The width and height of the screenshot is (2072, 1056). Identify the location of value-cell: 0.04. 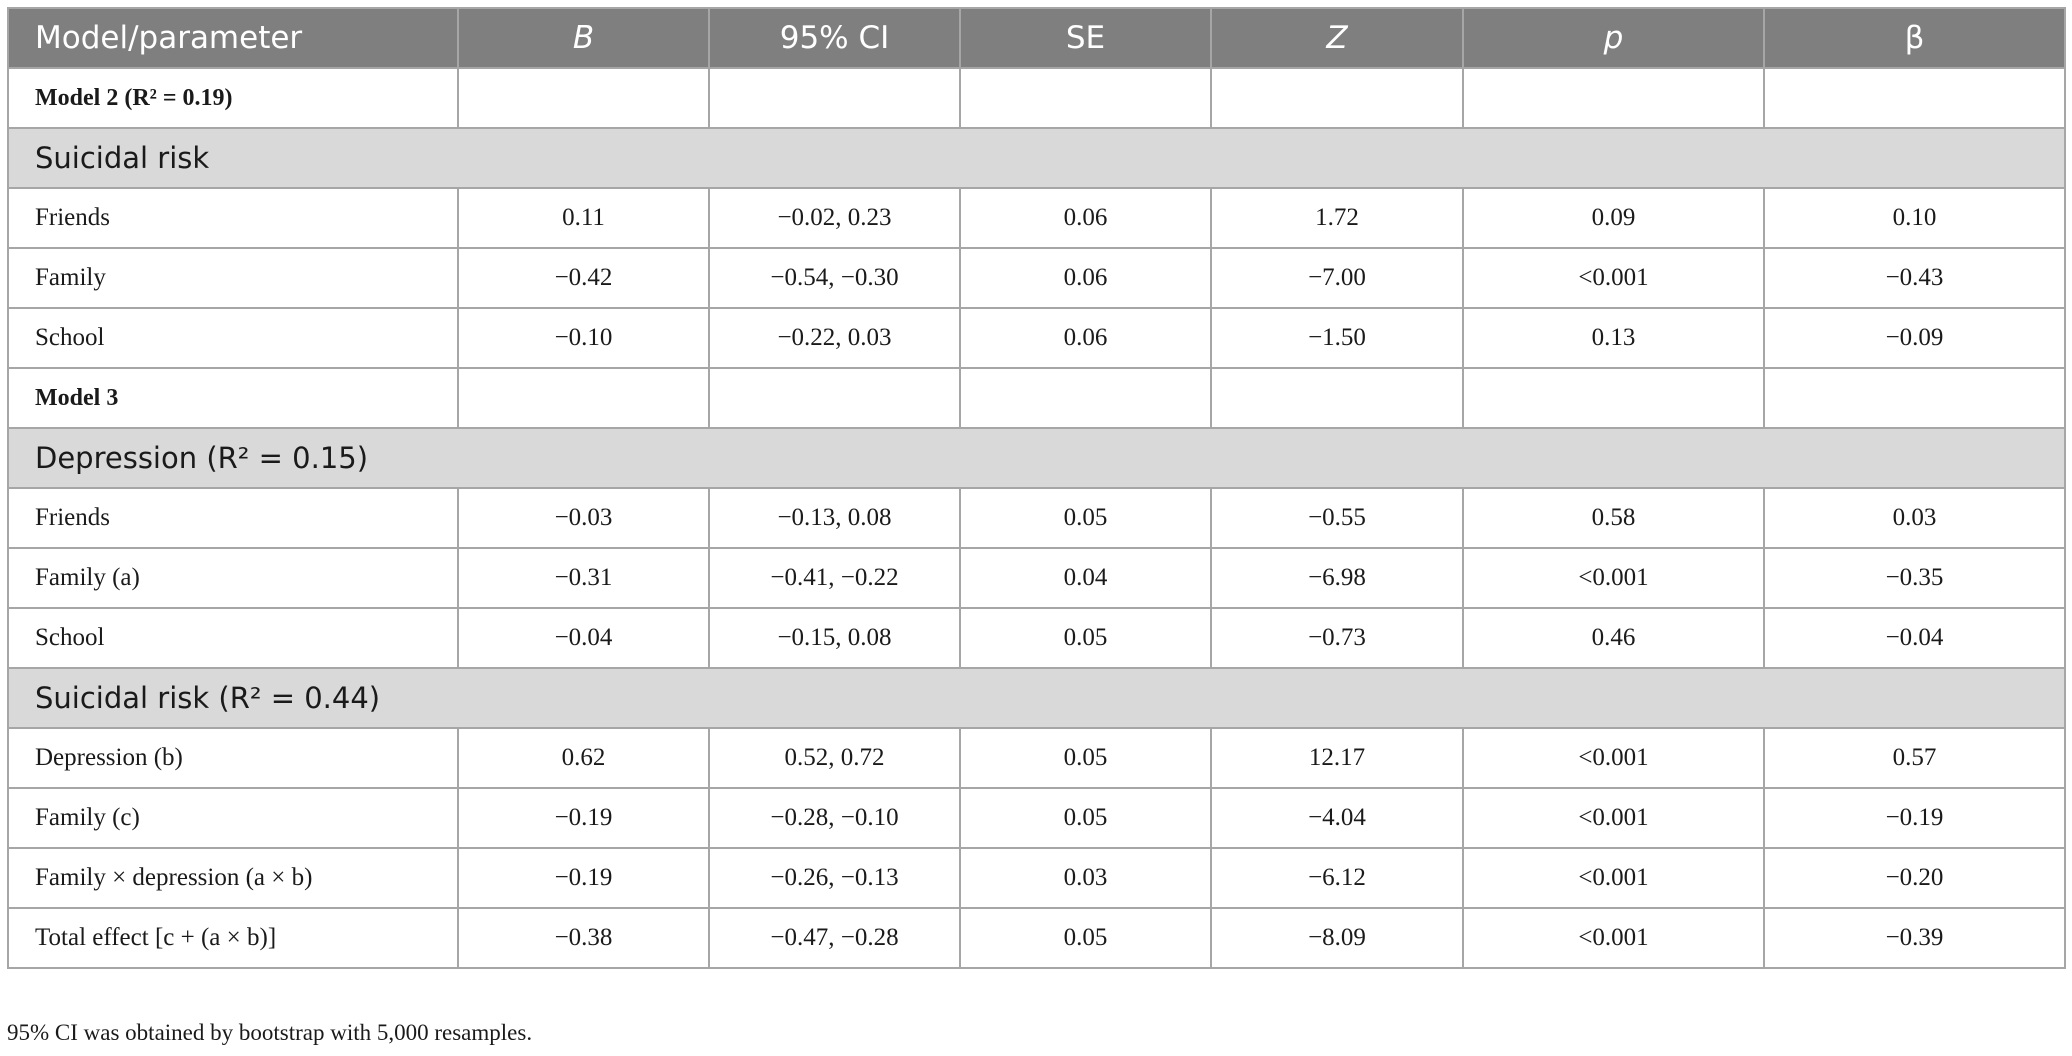
(1085, 578).